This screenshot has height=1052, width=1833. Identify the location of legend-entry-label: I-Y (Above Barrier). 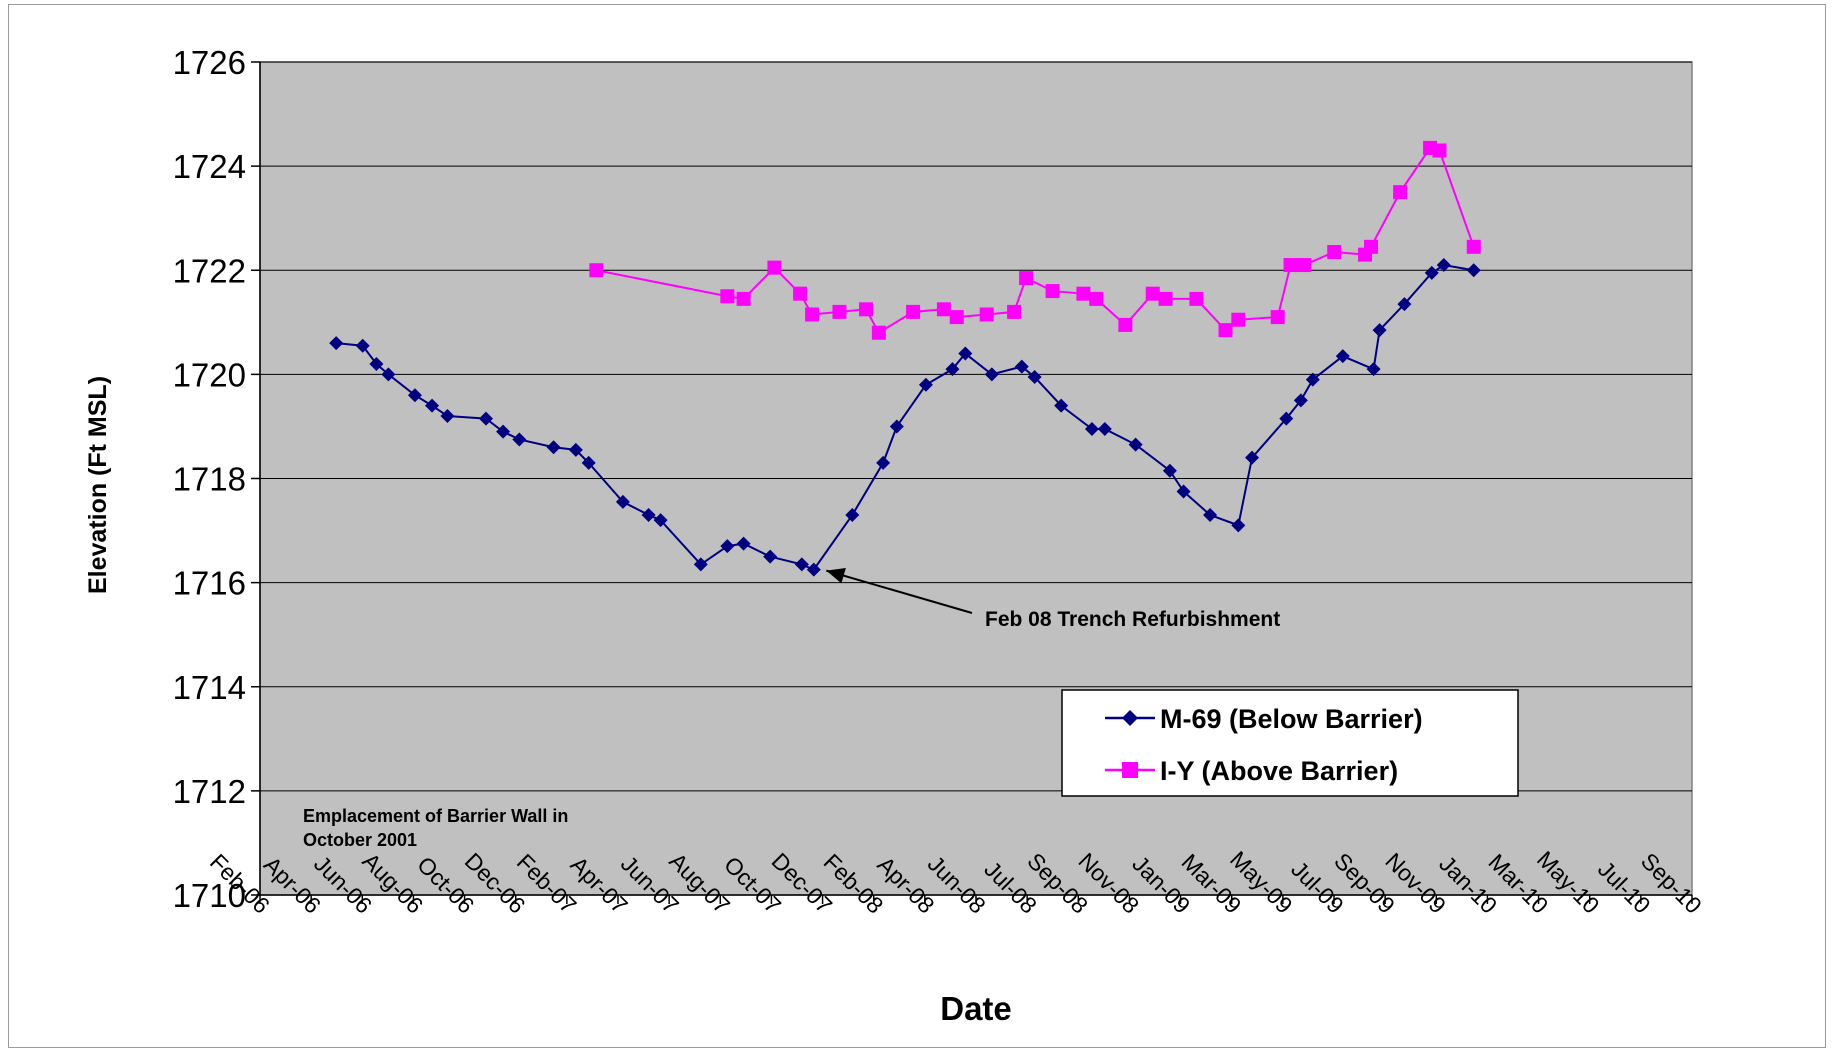
(1279, 771).